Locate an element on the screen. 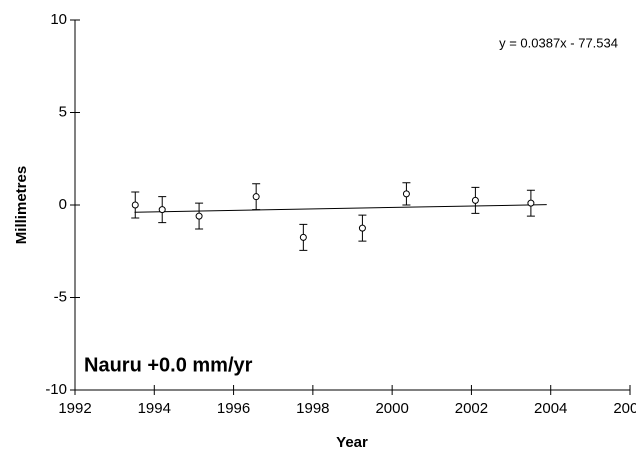 The width and height of the screenshot is (636, 452). x-tick-label: 1992 is located at coordinates (74, 408).